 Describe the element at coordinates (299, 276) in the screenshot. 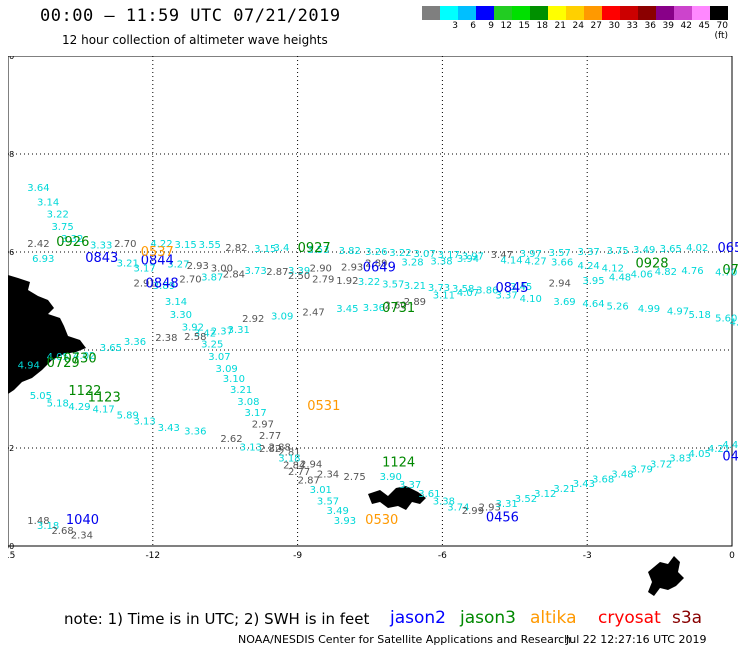

I see `wave-height-label: 2.50` at that location.